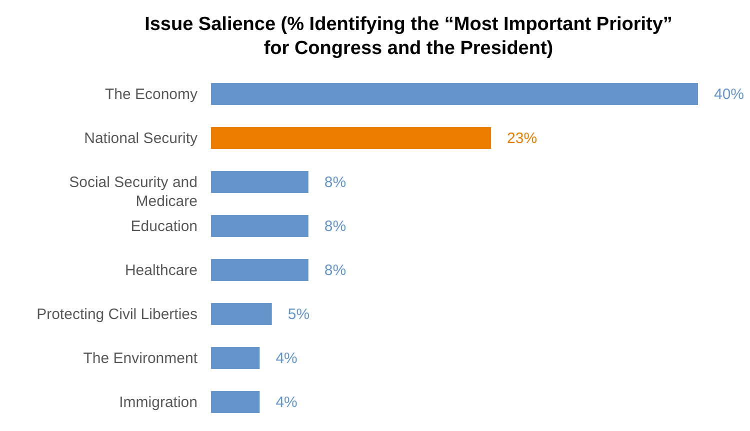 This screenshot has width=750, height=431. What do you see at coordinates (158, 402) in the screenshot?
I see `y-tick-label: Immigration` at bounding box center [158, 402].